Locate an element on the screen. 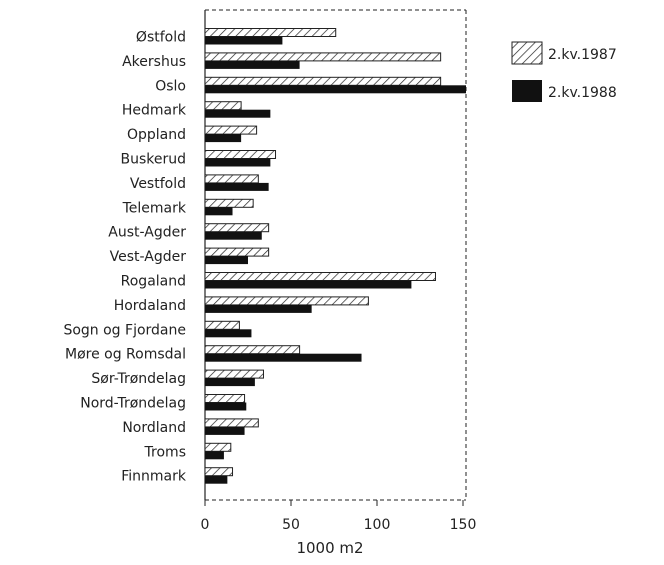 Image resolution: width=664 pixels, height=565 pixels. category-label: Hedmark is located at coordinates (154, 111).